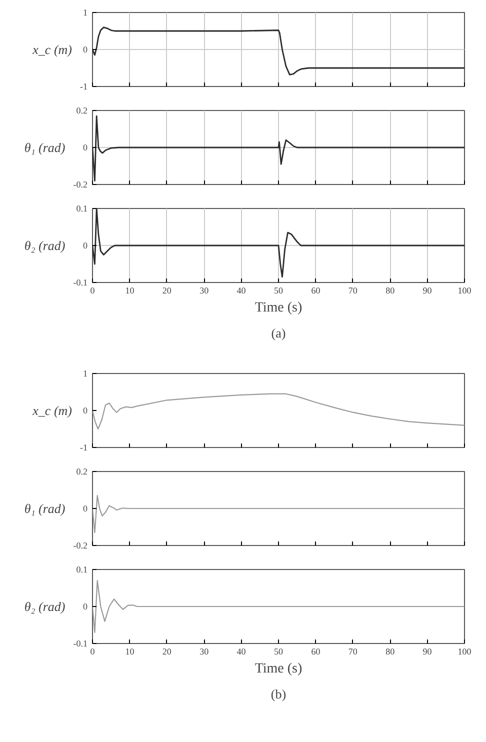 The image size is (486, 742). Describe the element at coordinates (278, 694) in the screenshot. I see `text: (b)` at that location.